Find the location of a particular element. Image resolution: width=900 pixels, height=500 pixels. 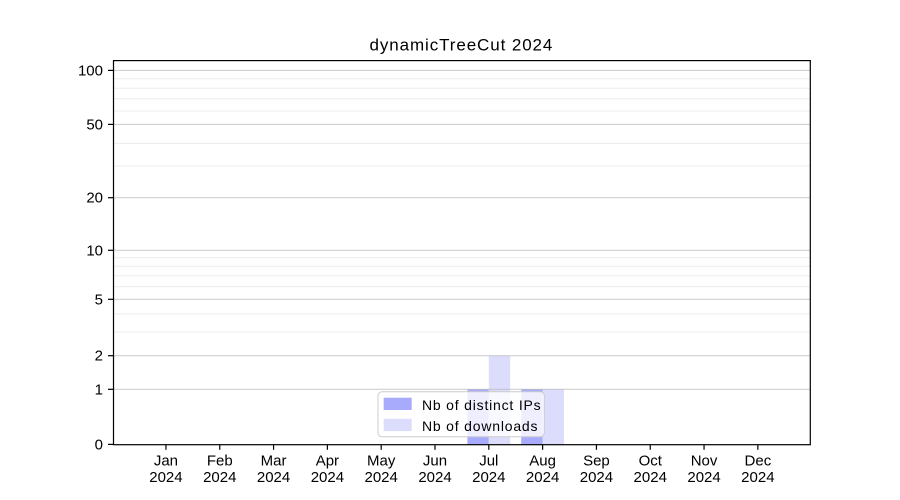

svg-text: Dec is located at coordinates (758, 461).